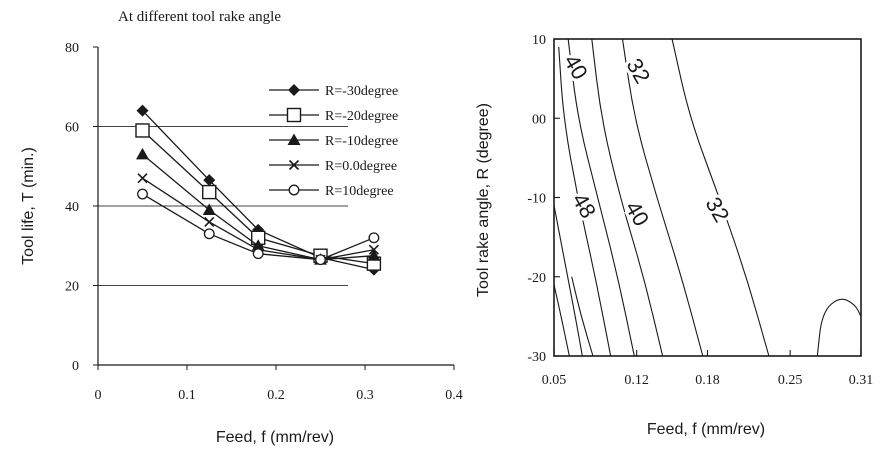 The width and height of the screenshot is (886, 457). I want to click on y-axis-label: Tool life, T (min.), so click(28, 206).